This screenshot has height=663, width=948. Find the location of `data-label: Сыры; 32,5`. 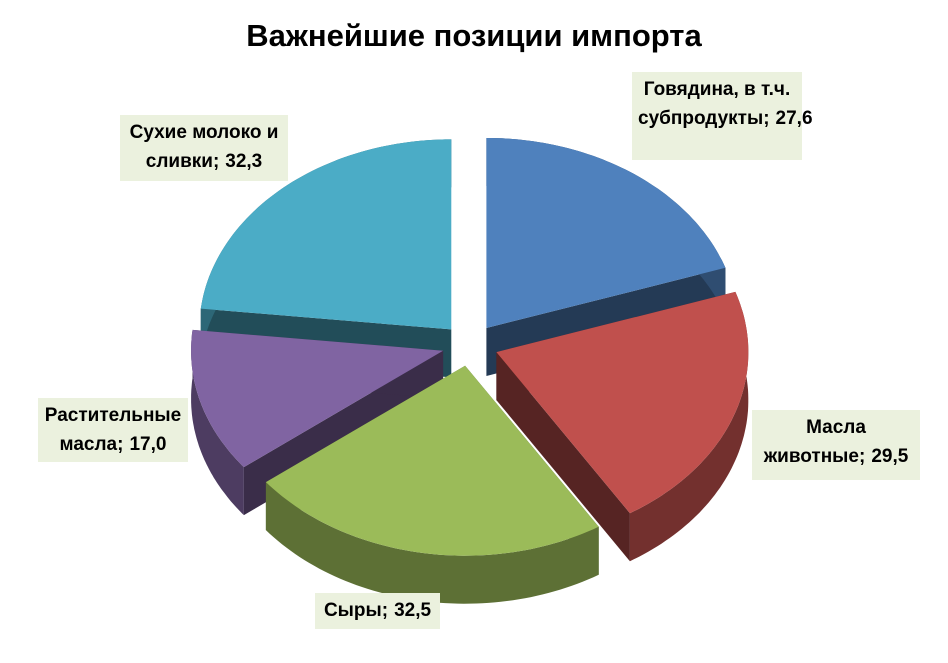

data-label: Сыры; 32,5 is located at coordinates (377, 611).